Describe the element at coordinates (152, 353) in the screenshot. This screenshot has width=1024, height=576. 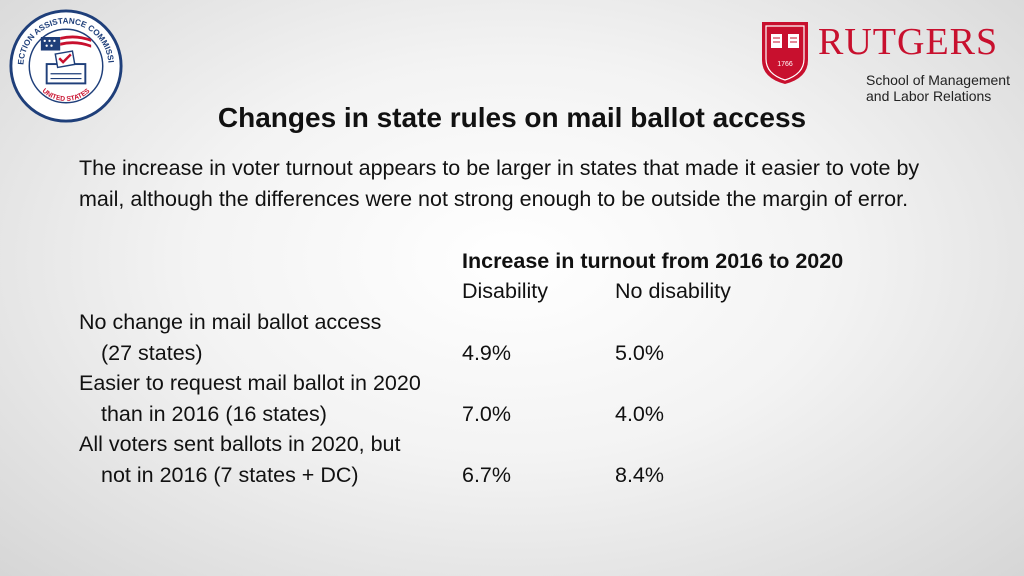
I see `row-label-line2: (27 states)` at that location.